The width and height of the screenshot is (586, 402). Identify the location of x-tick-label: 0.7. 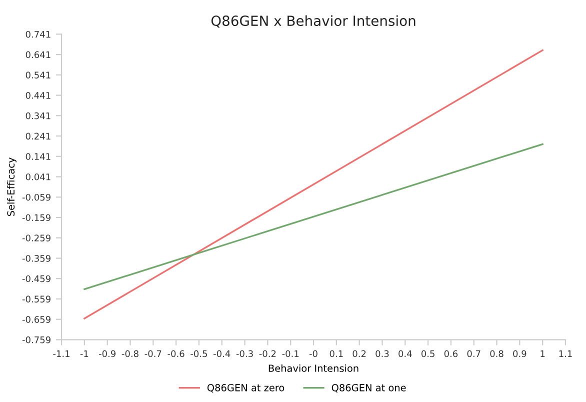
(473, 354).